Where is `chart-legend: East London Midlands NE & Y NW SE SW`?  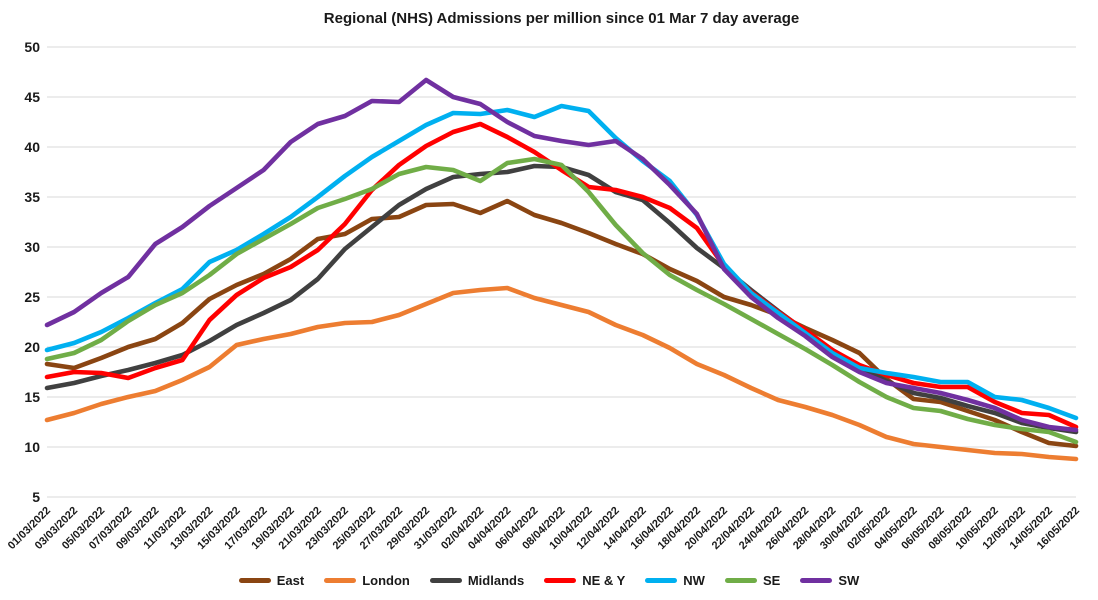 chart-legend: East London Midlands NE & Y NW SE SW is located at coordinates (549, 580).